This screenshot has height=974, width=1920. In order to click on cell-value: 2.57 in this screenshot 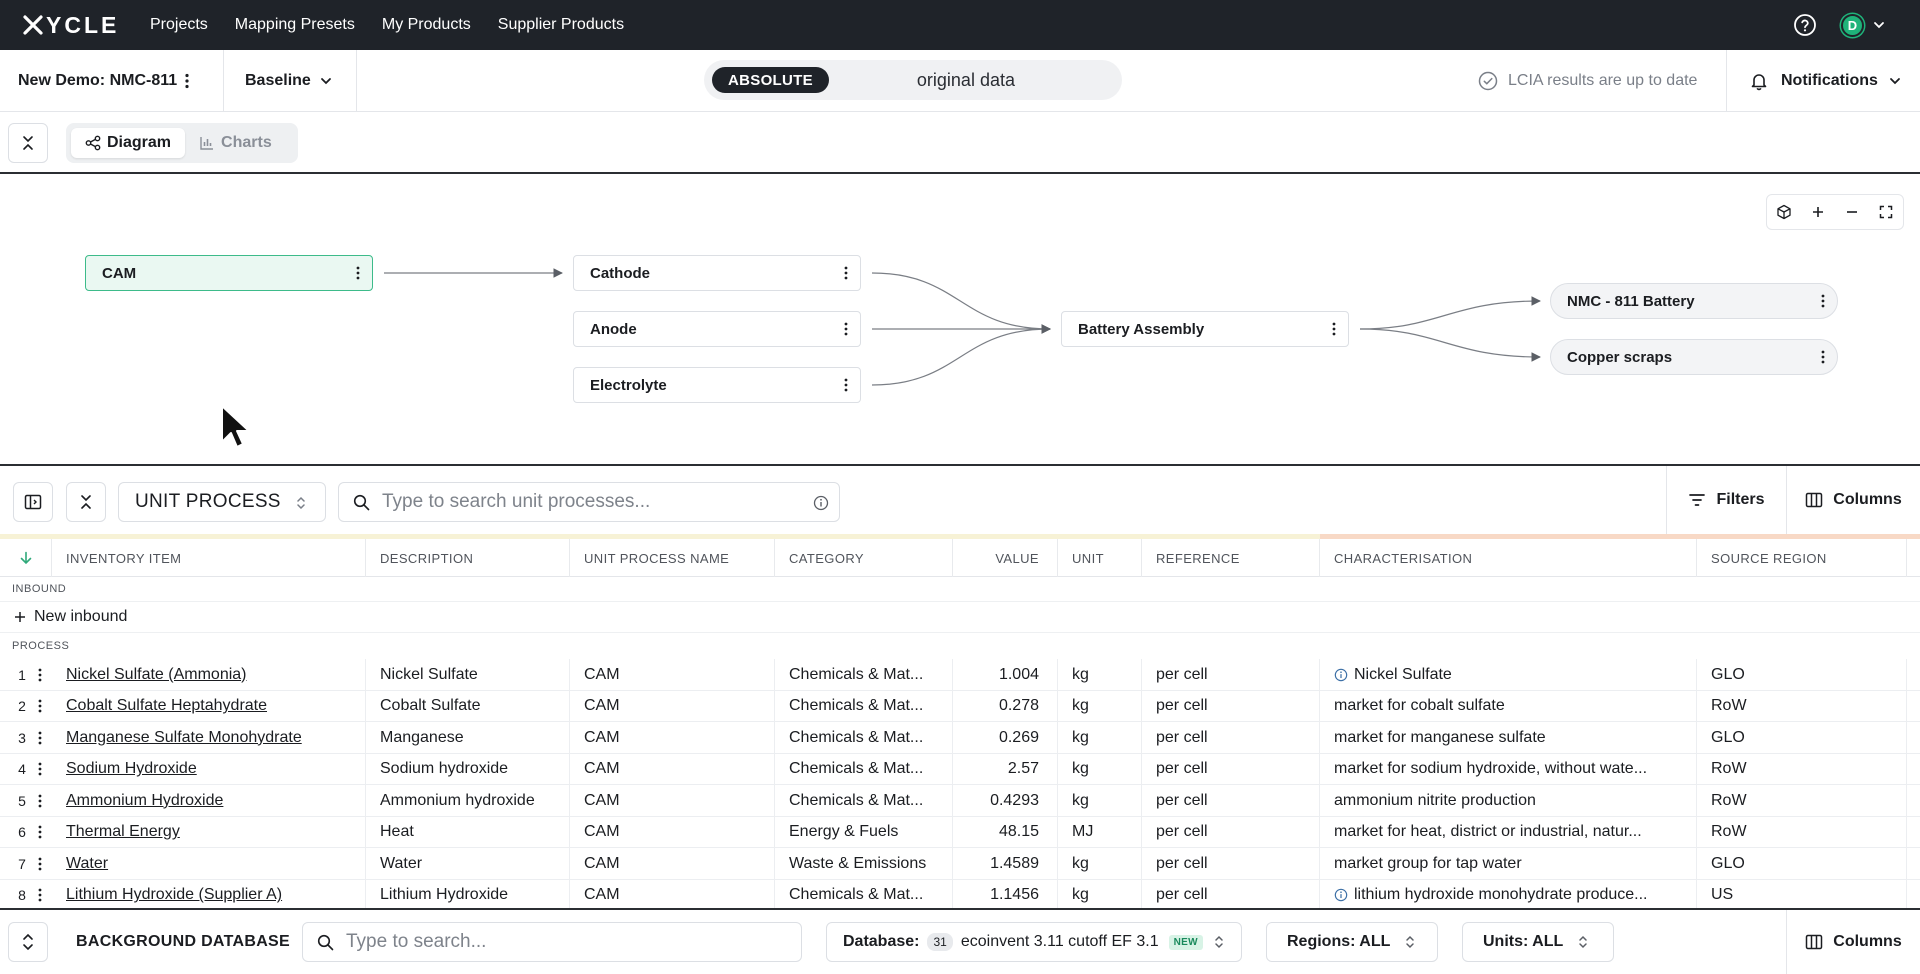, I will do `click(1005, 769)`.